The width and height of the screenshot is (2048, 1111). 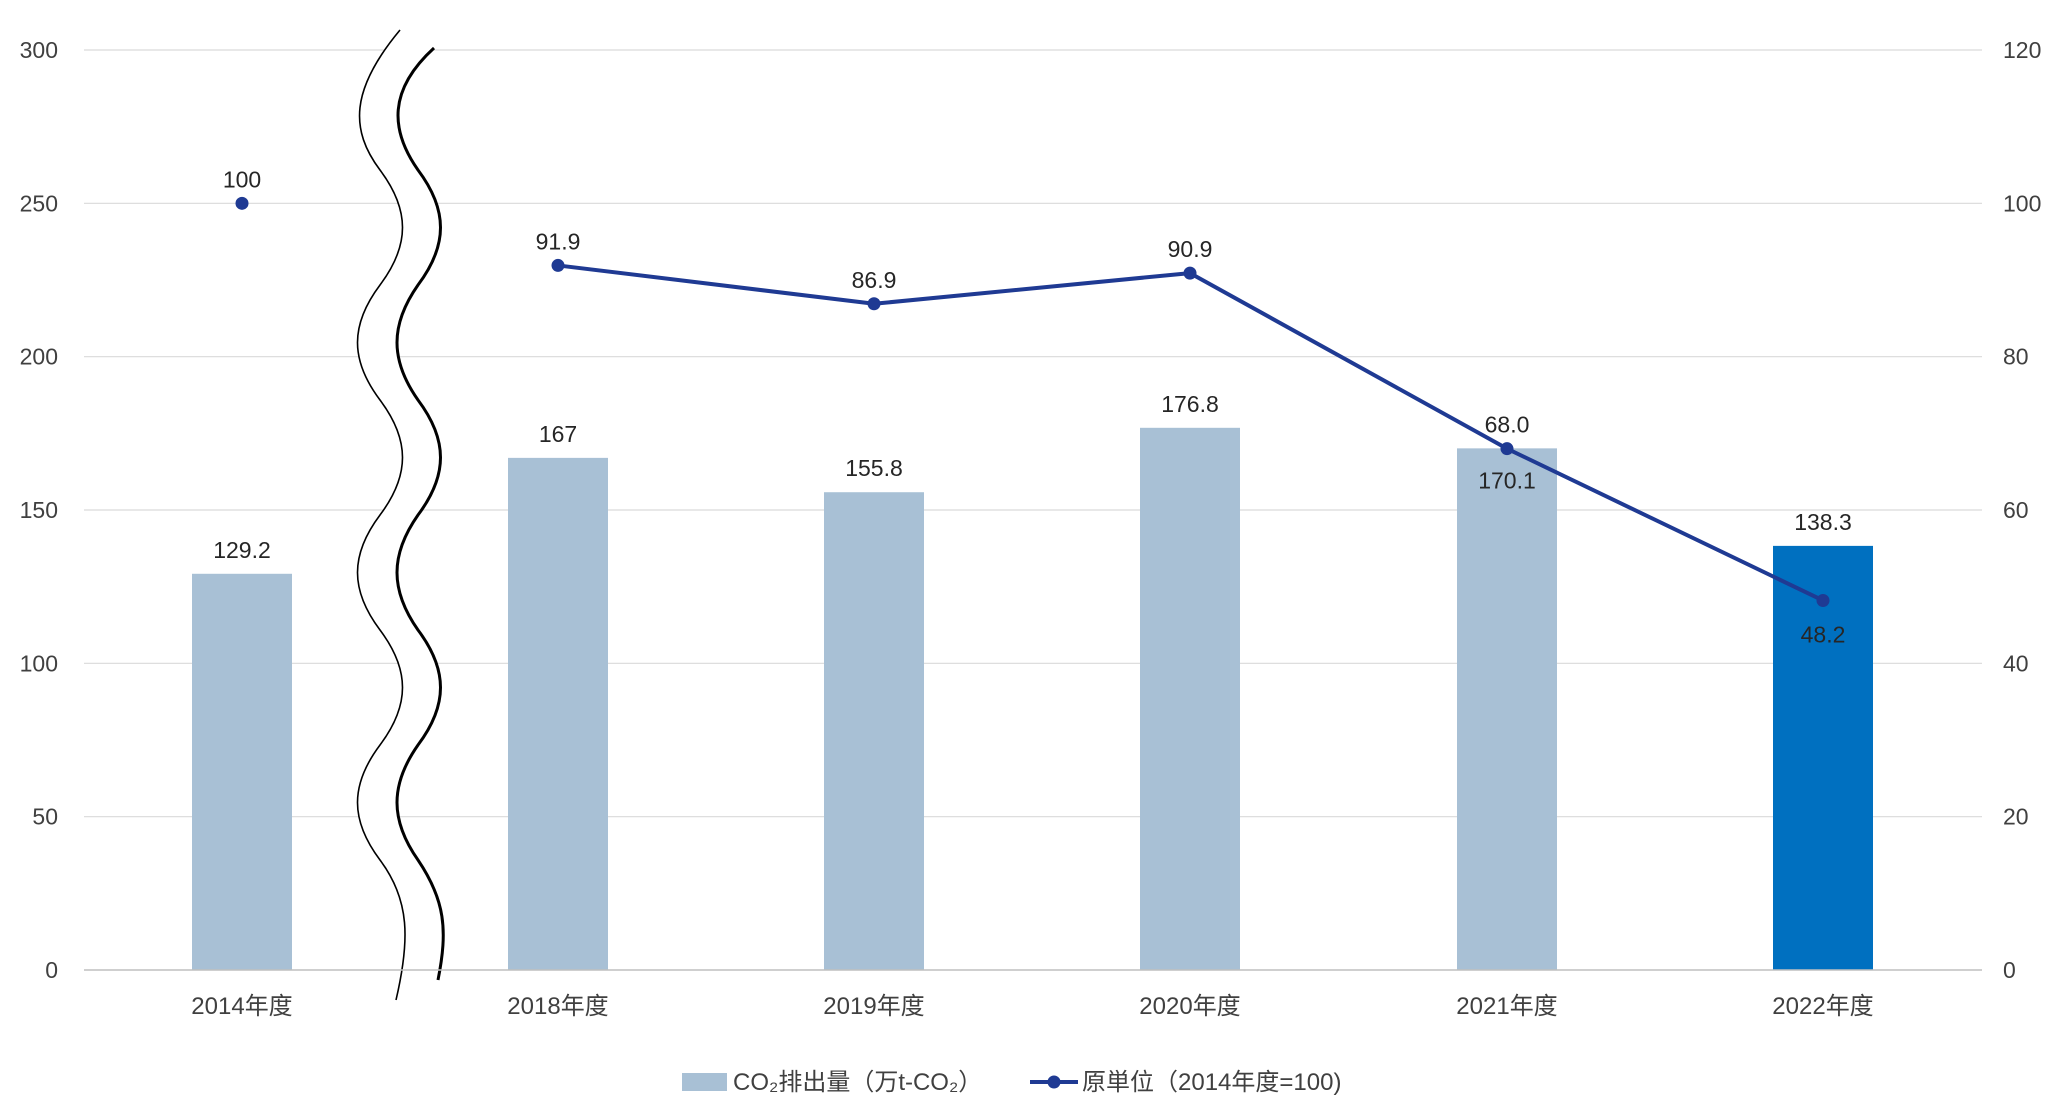 I want to click on left-tick-label: 0, so click(x=51, y=970).